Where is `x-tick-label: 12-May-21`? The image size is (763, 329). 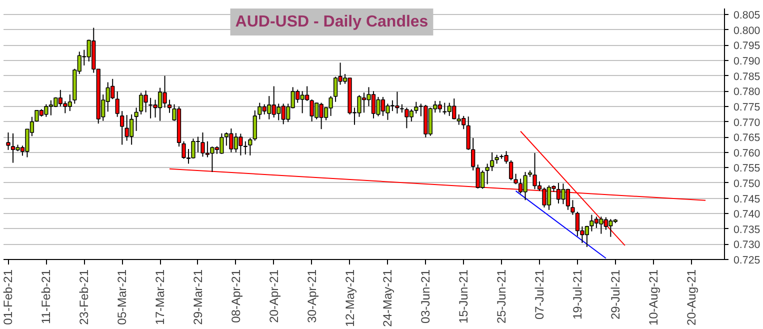 x-tick-label: 12-May-21 is located at coordinates (349, 298).